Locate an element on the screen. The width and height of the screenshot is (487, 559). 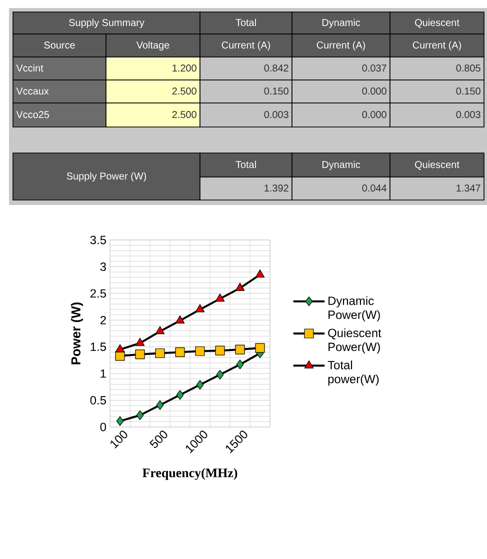
y-tick-label: 1 is located at coordinates (103, 373).